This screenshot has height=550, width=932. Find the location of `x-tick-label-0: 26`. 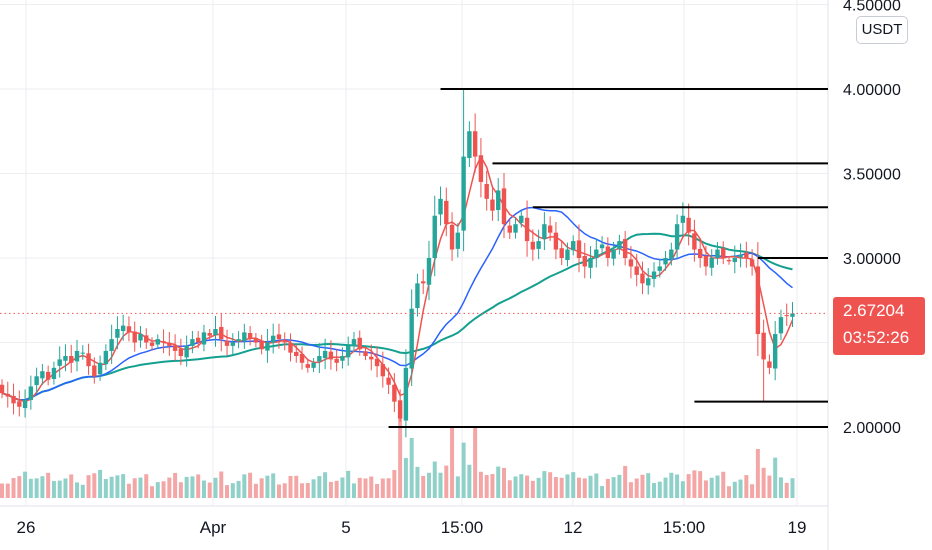

x-tick-label-0: 26 is located at coordinates (26, 527).